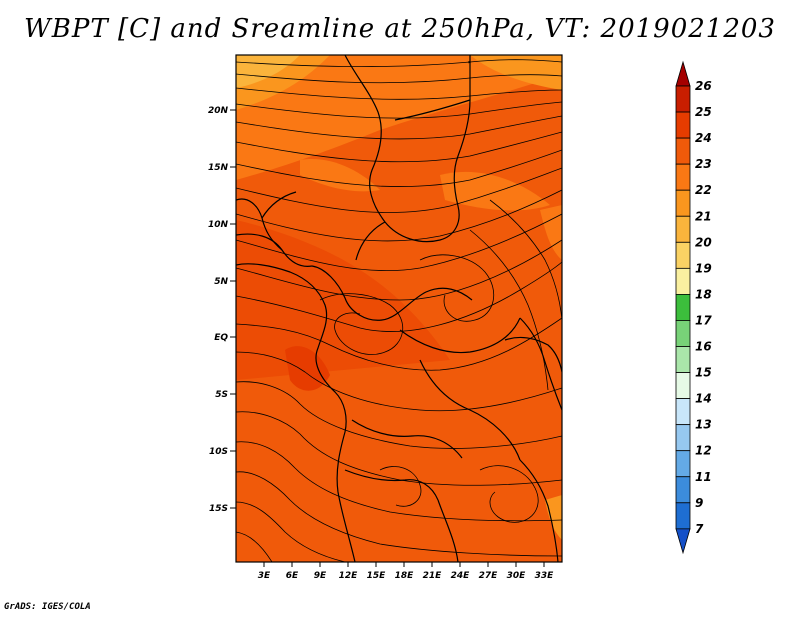 The image size is (800, 618). I want to click on colorbar-level-label: 7, so click(699, 529).